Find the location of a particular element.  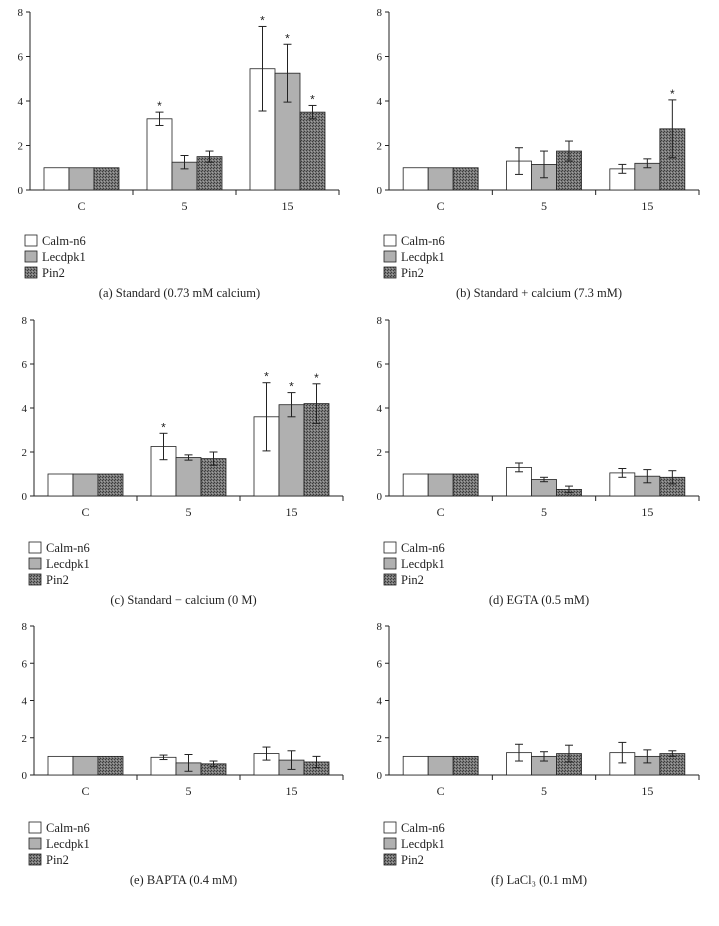

panel-caption: (c) Standard − calcium (0 M) is located at coordinates (183, 600).